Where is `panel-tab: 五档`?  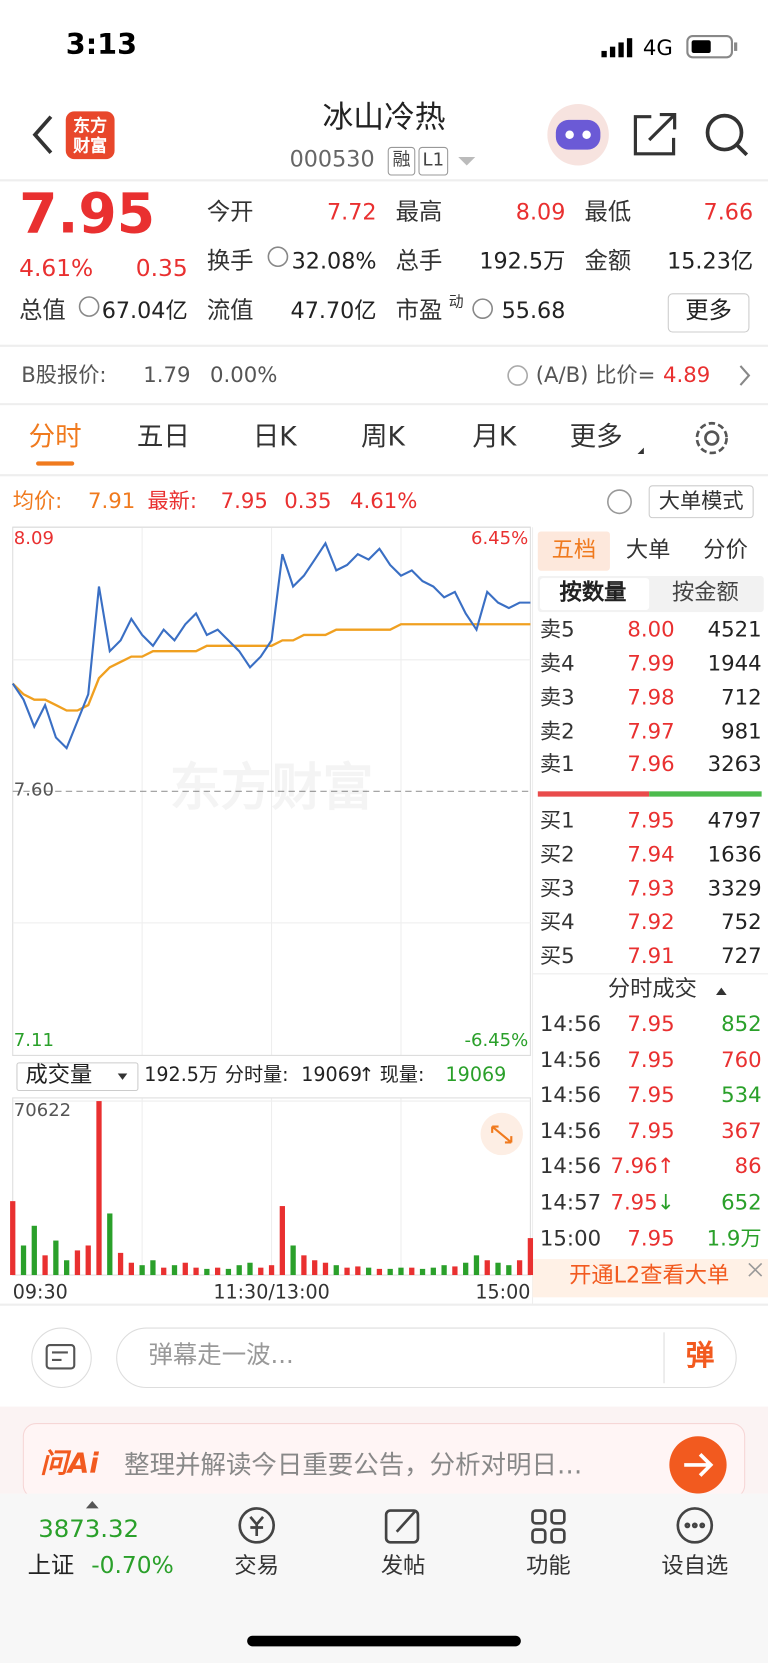 panel-tab: 五档 is located at coordinates (574, 550).